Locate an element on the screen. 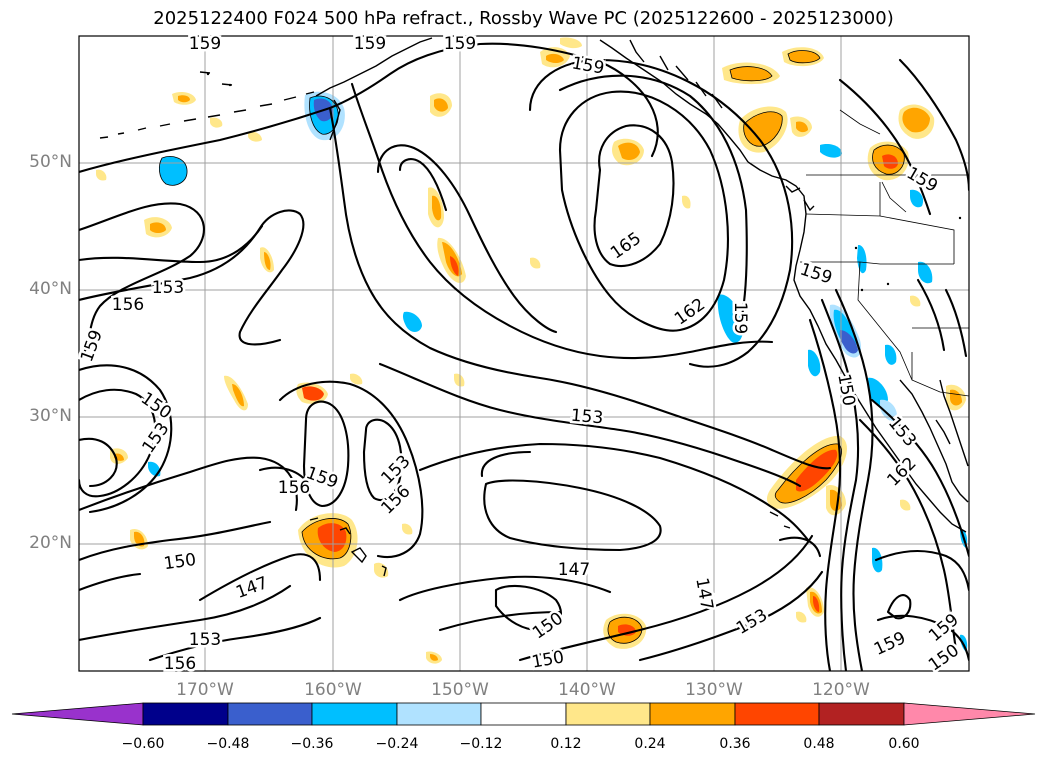  colorbar-tick-label: 0.60 is located at coordinates (904, 744).